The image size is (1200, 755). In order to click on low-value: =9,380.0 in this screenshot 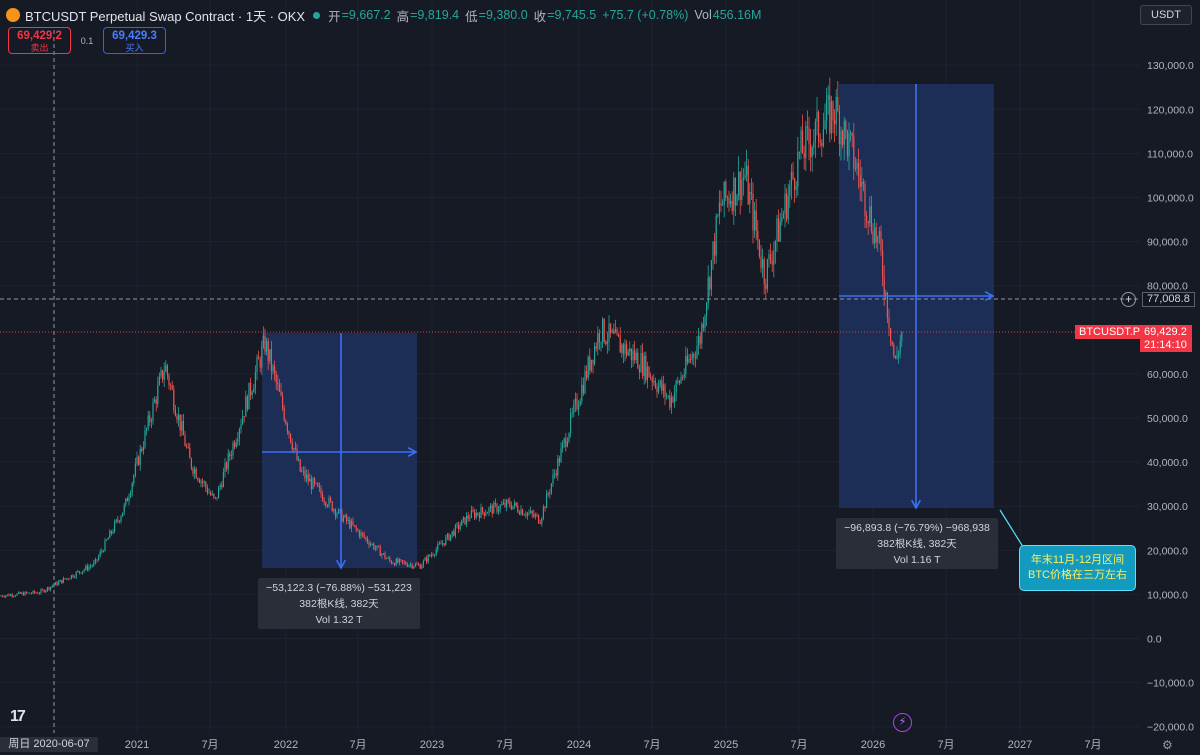, I will do `click(503, 15)`.